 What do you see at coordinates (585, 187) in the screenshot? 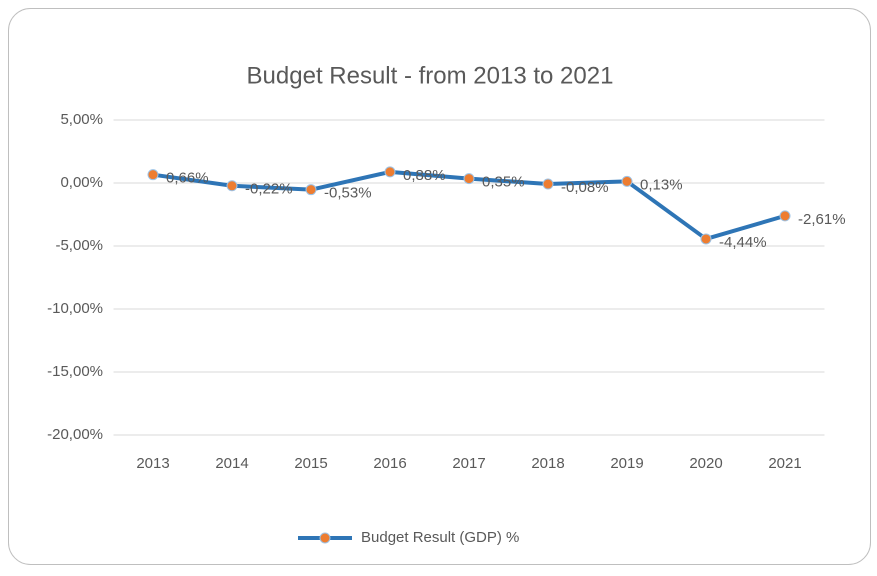
I see `data-label: -0,08%` at bounding box center [585, 187].